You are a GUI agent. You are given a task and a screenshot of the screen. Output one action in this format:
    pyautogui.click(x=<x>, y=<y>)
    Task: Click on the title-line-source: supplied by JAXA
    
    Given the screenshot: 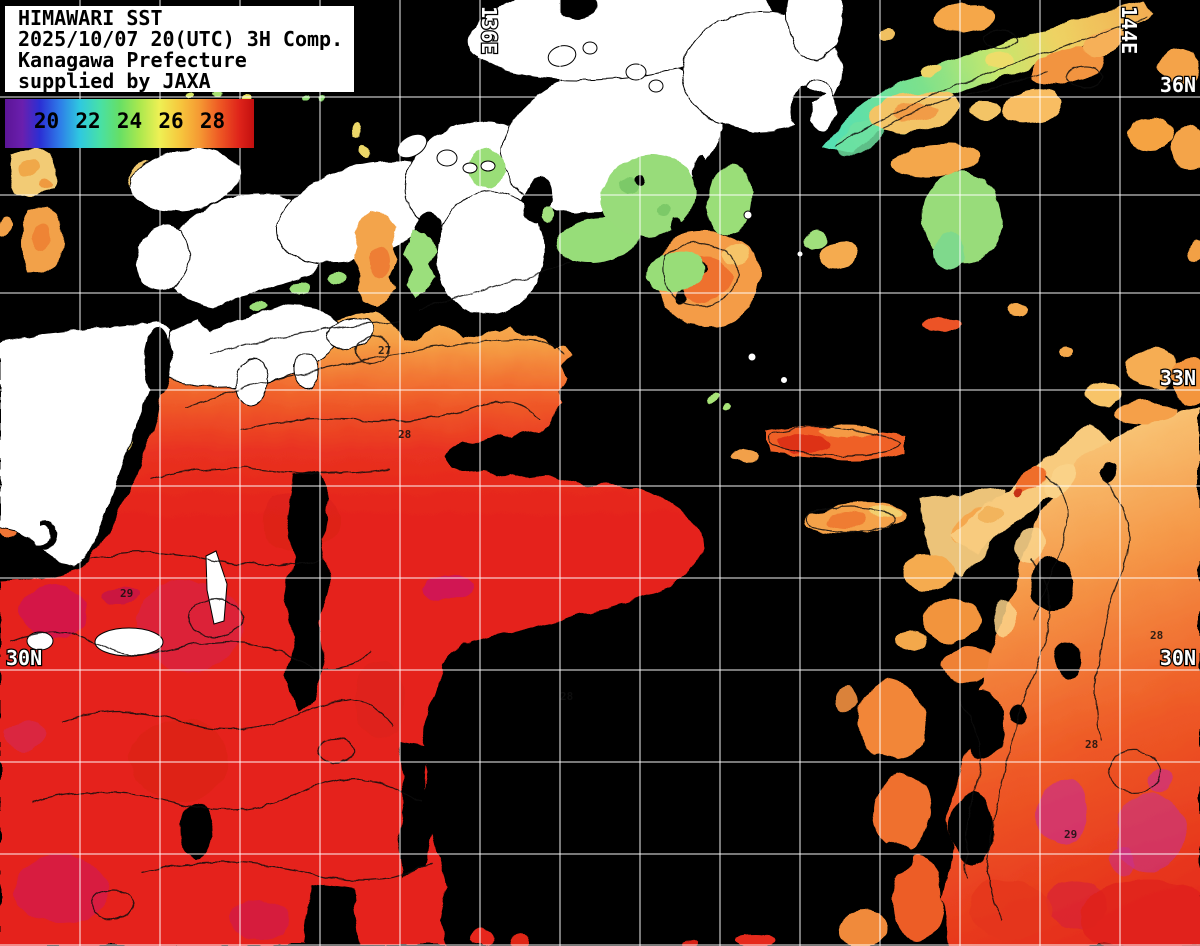 What is the action you would take?
    pyautogui.click(x=114, y=81)
    